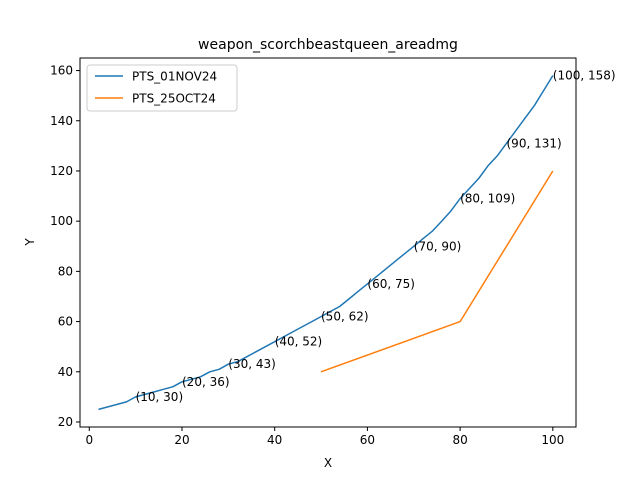 This screenshot has height=480, width=640. Describe the element at coordinates (61, 171) in the screenshot. I see `y-tick-label: 120` at that location.